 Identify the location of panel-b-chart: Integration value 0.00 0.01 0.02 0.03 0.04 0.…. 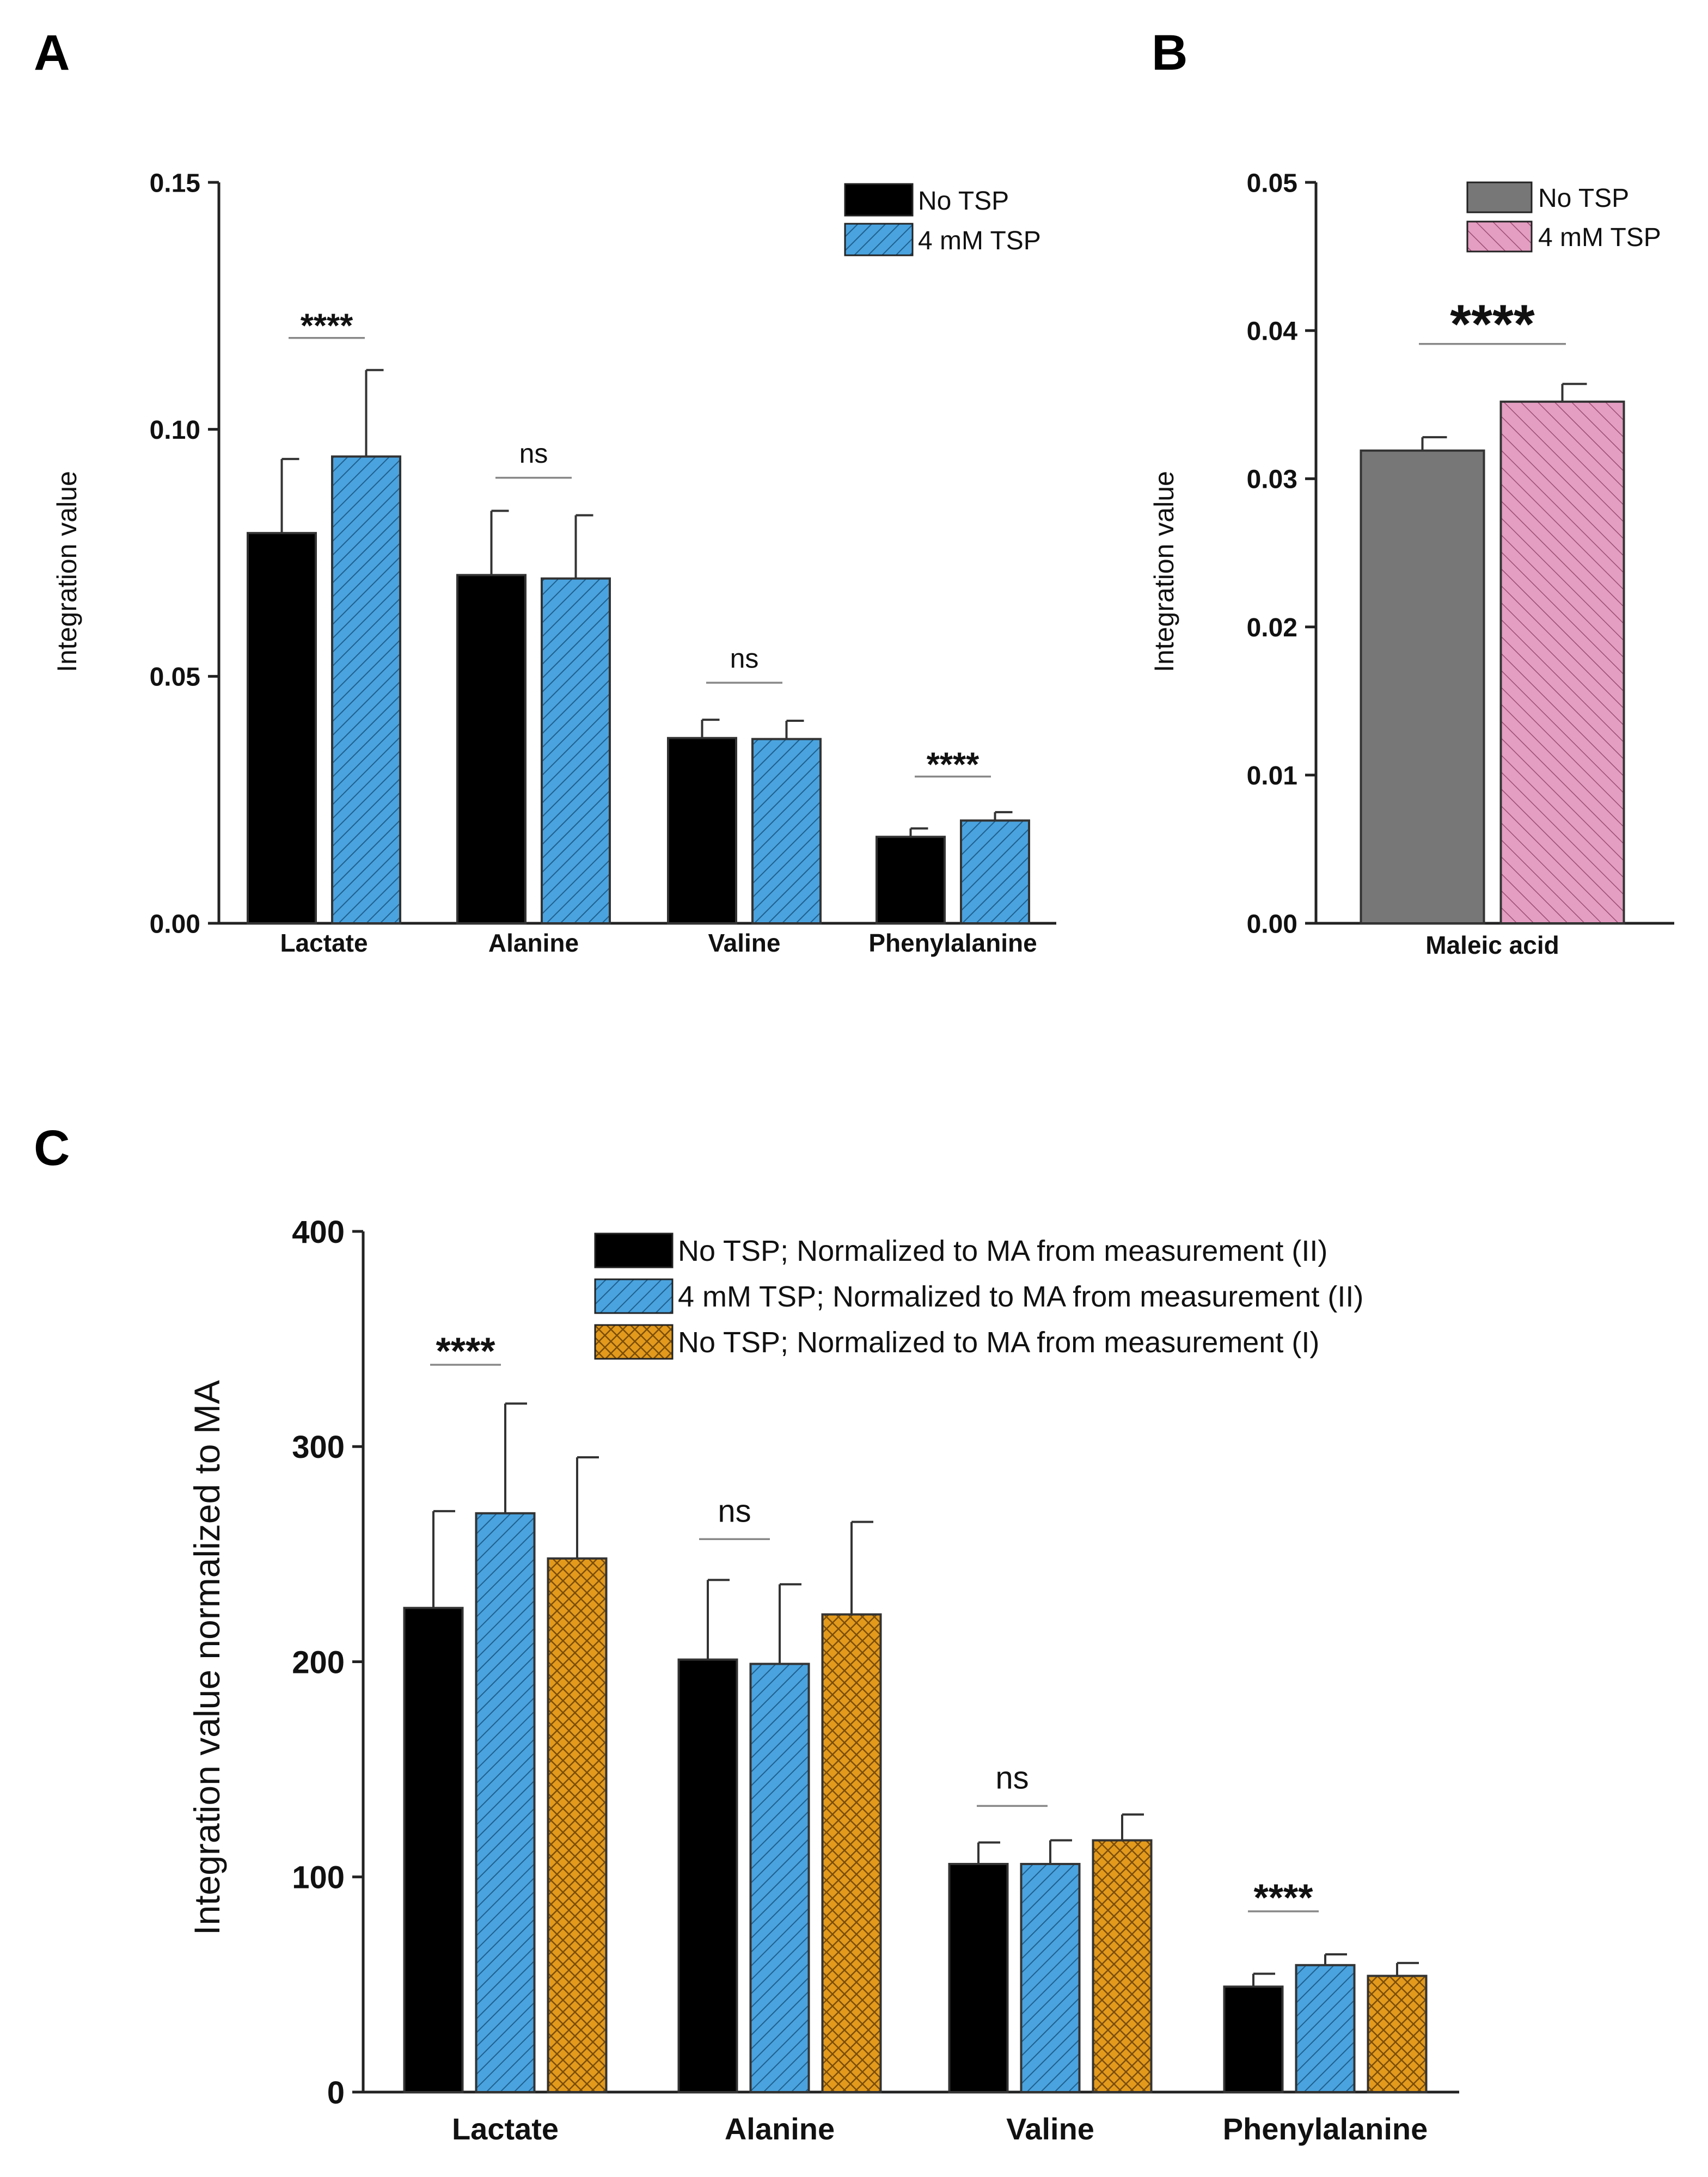
(1411, 564).